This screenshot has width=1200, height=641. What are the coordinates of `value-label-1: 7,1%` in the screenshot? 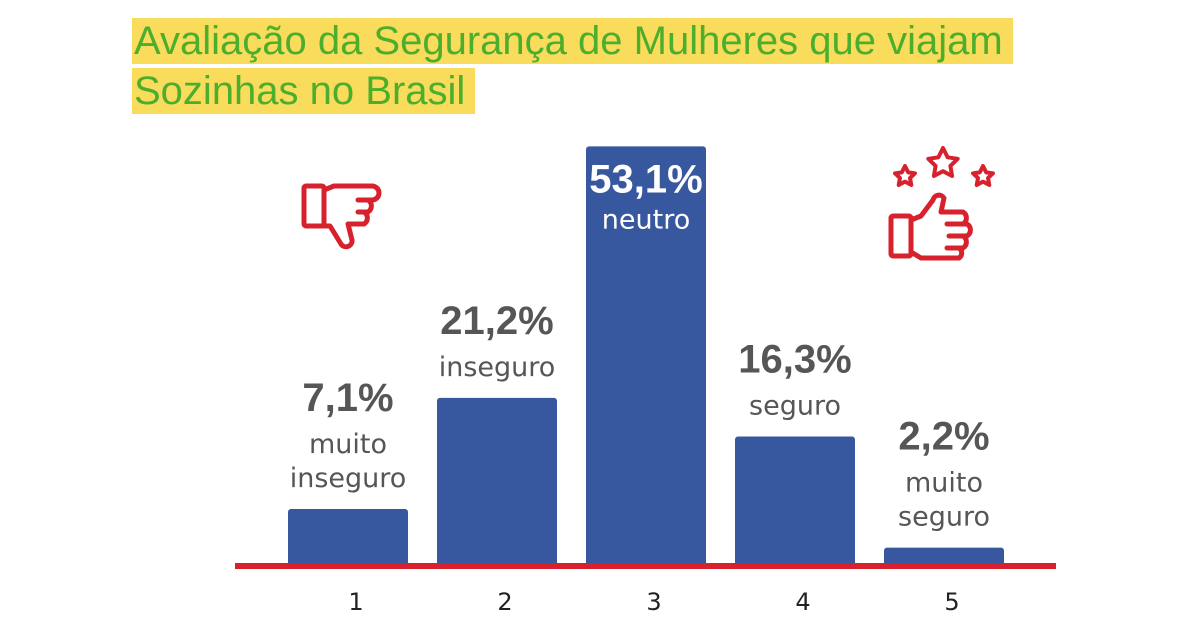 It's located at (347, 398).